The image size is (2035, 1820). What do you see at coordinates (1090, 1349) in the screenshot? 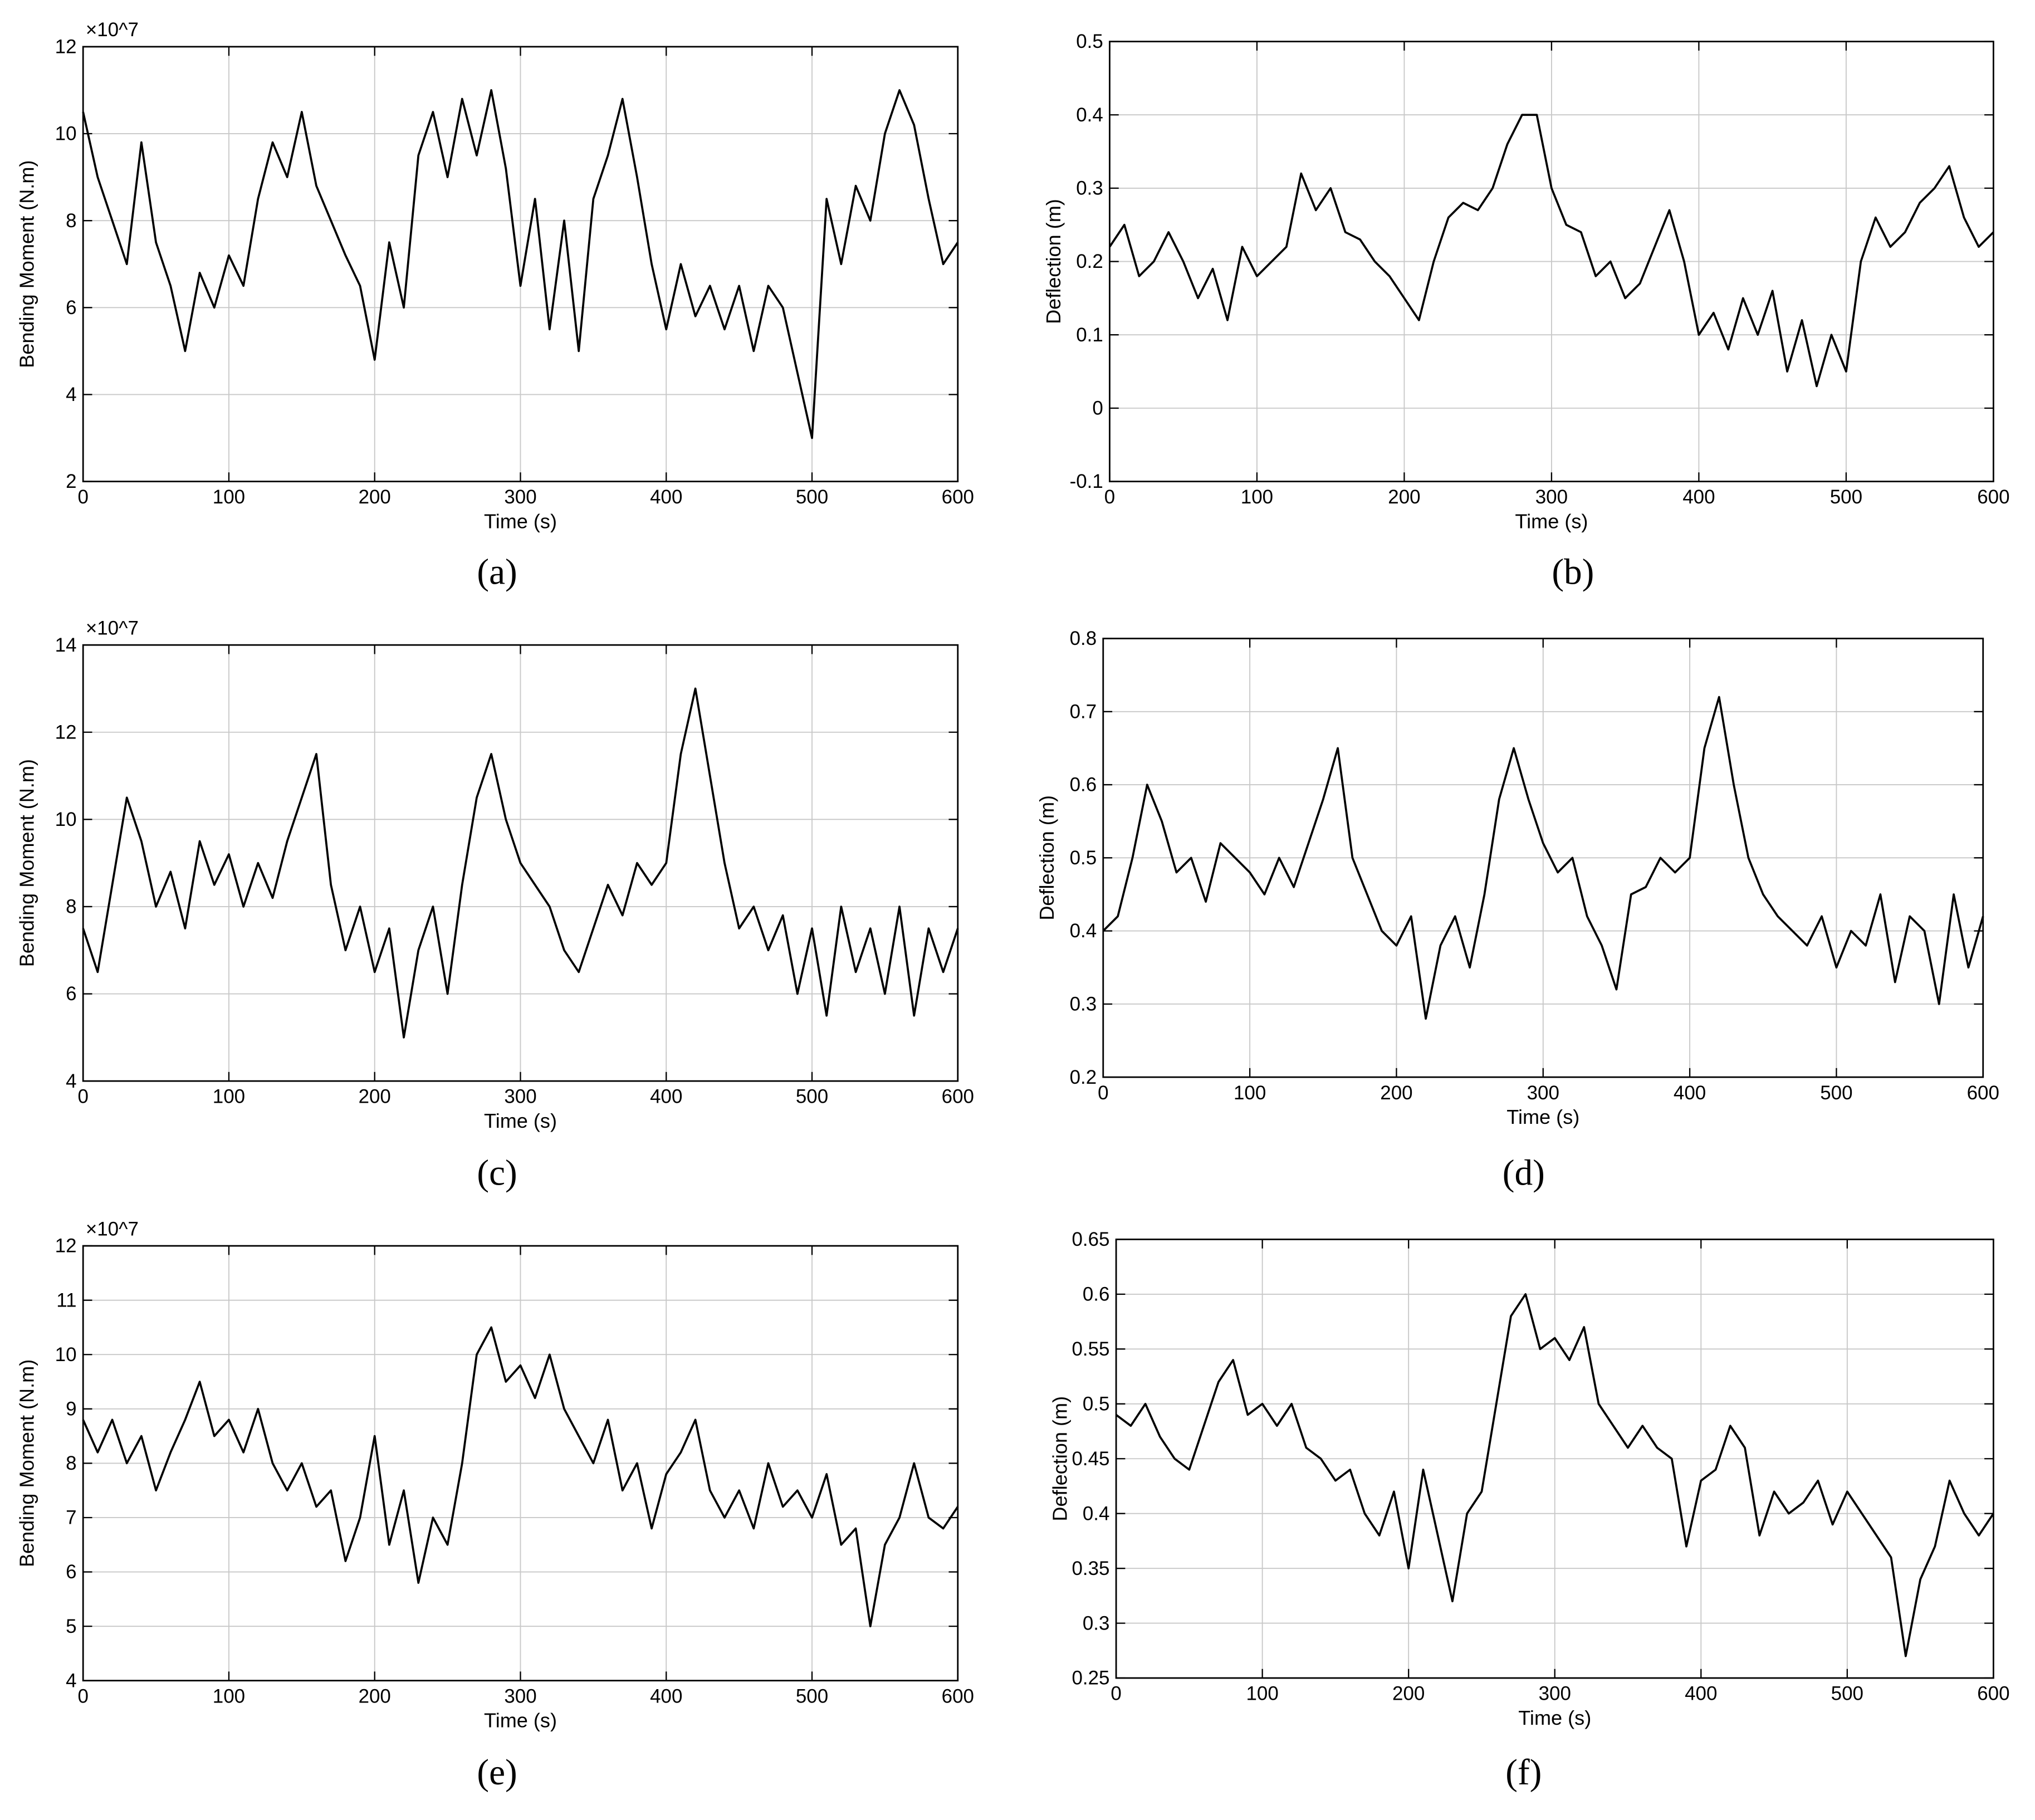
I see `y-tick-label: 0.55` at bounding box center [1090, 1349].